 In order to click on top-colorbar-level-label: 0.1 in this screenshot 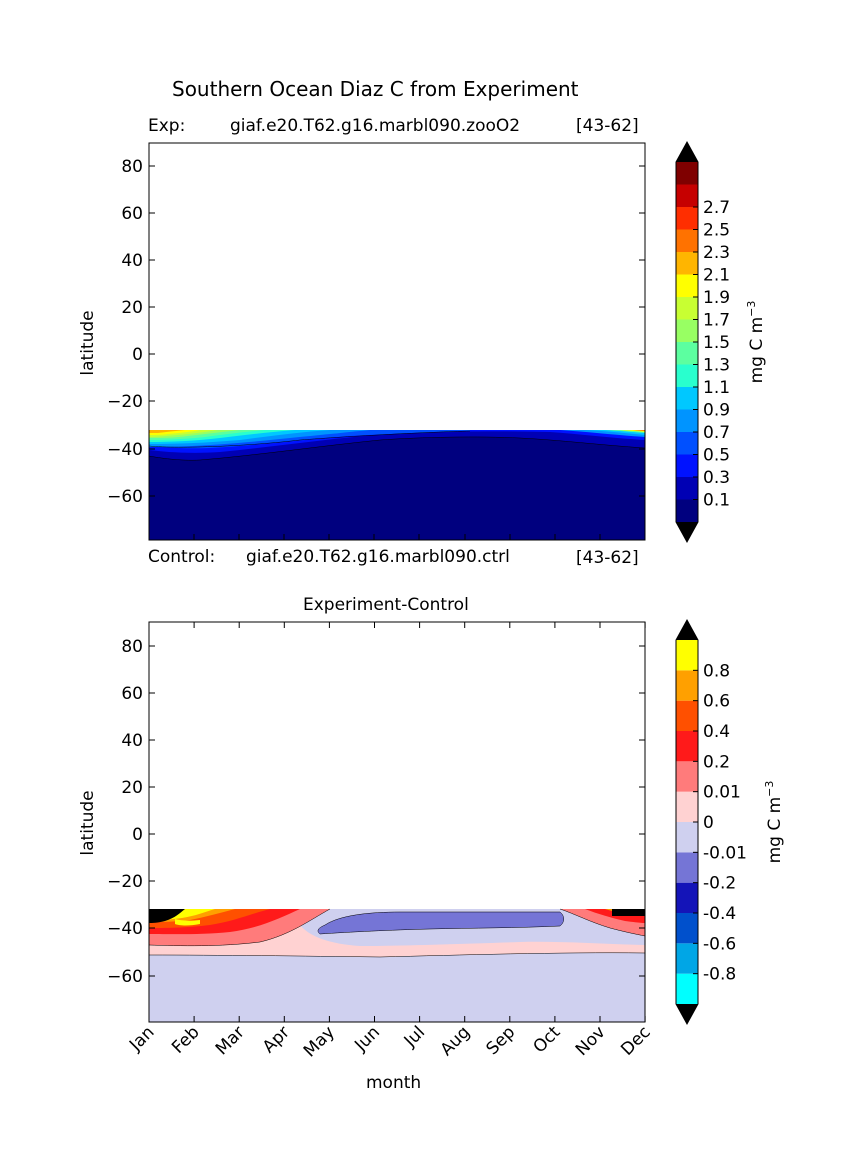, I will do `click(716, 501)`.